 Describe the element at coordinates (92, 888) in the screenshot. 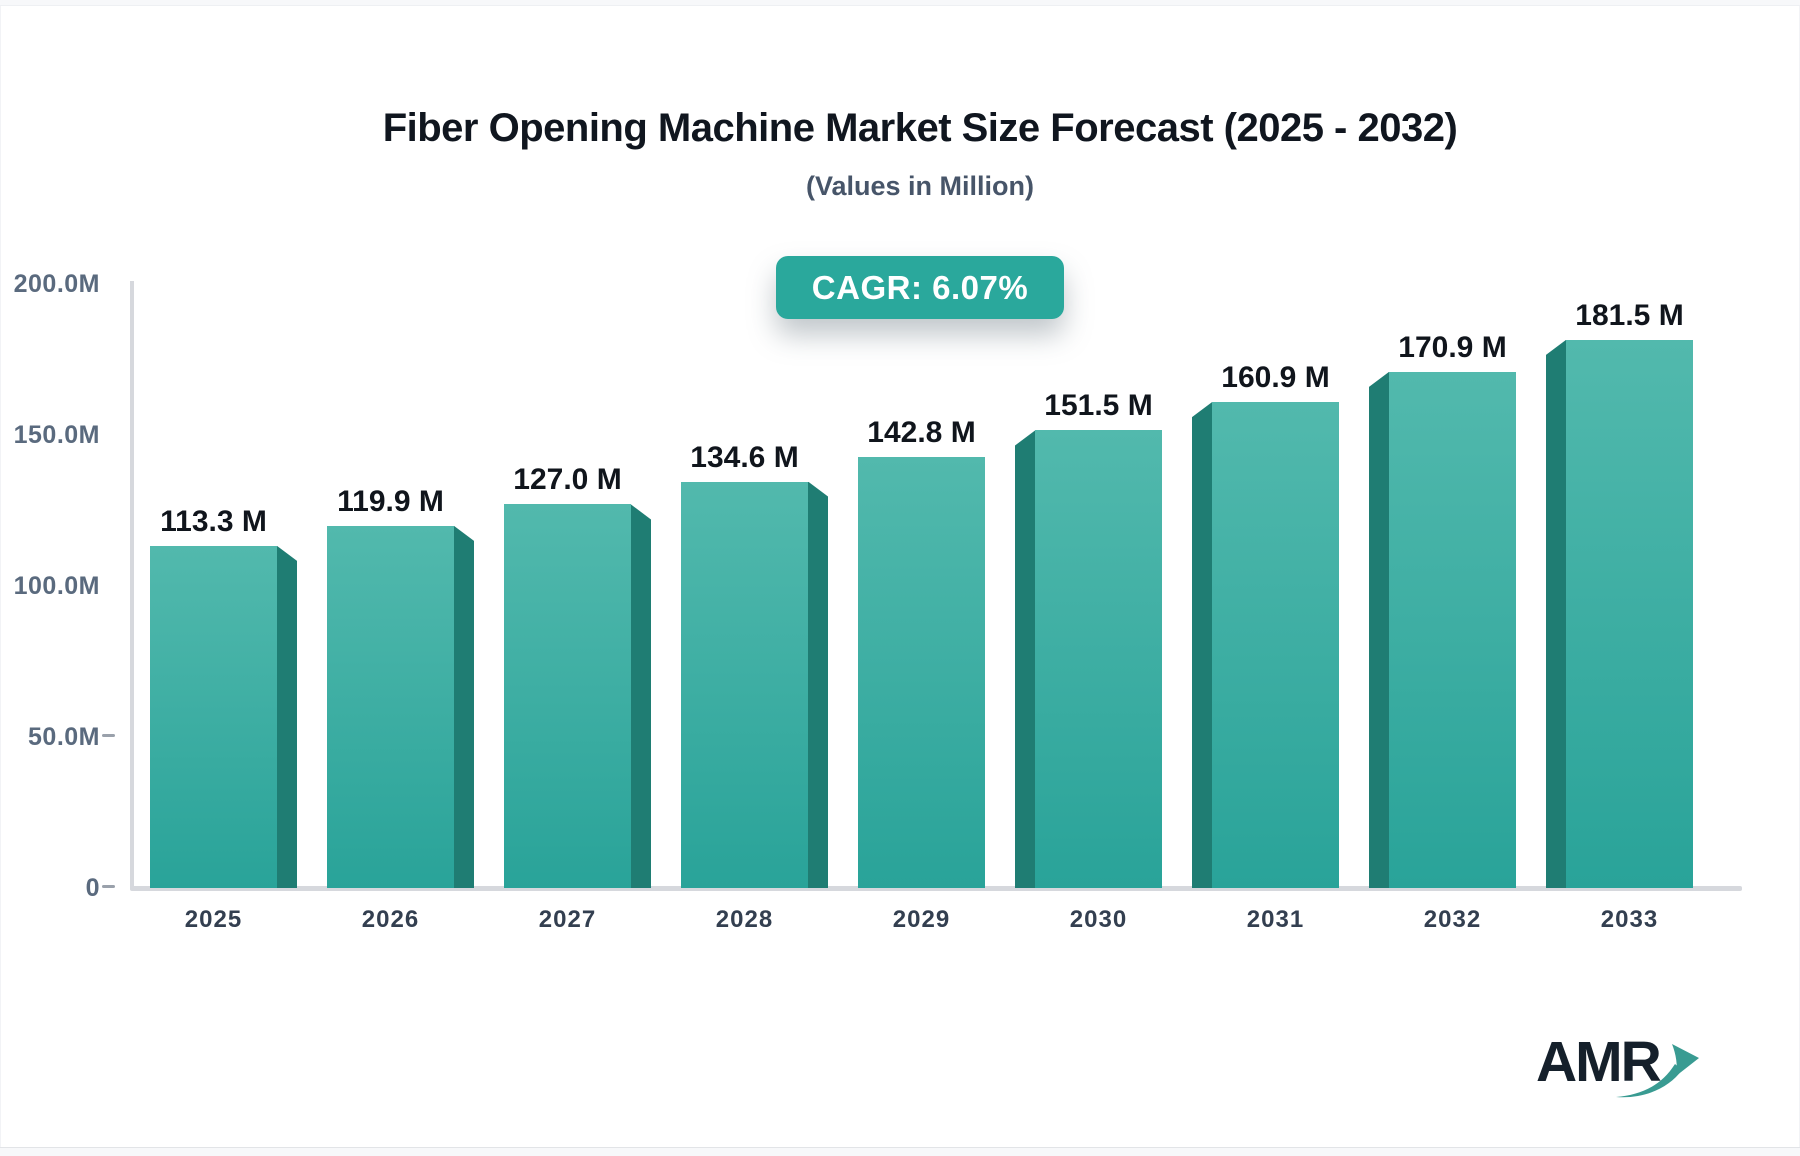

I see `y-axis-tick-label: 0` at that location.